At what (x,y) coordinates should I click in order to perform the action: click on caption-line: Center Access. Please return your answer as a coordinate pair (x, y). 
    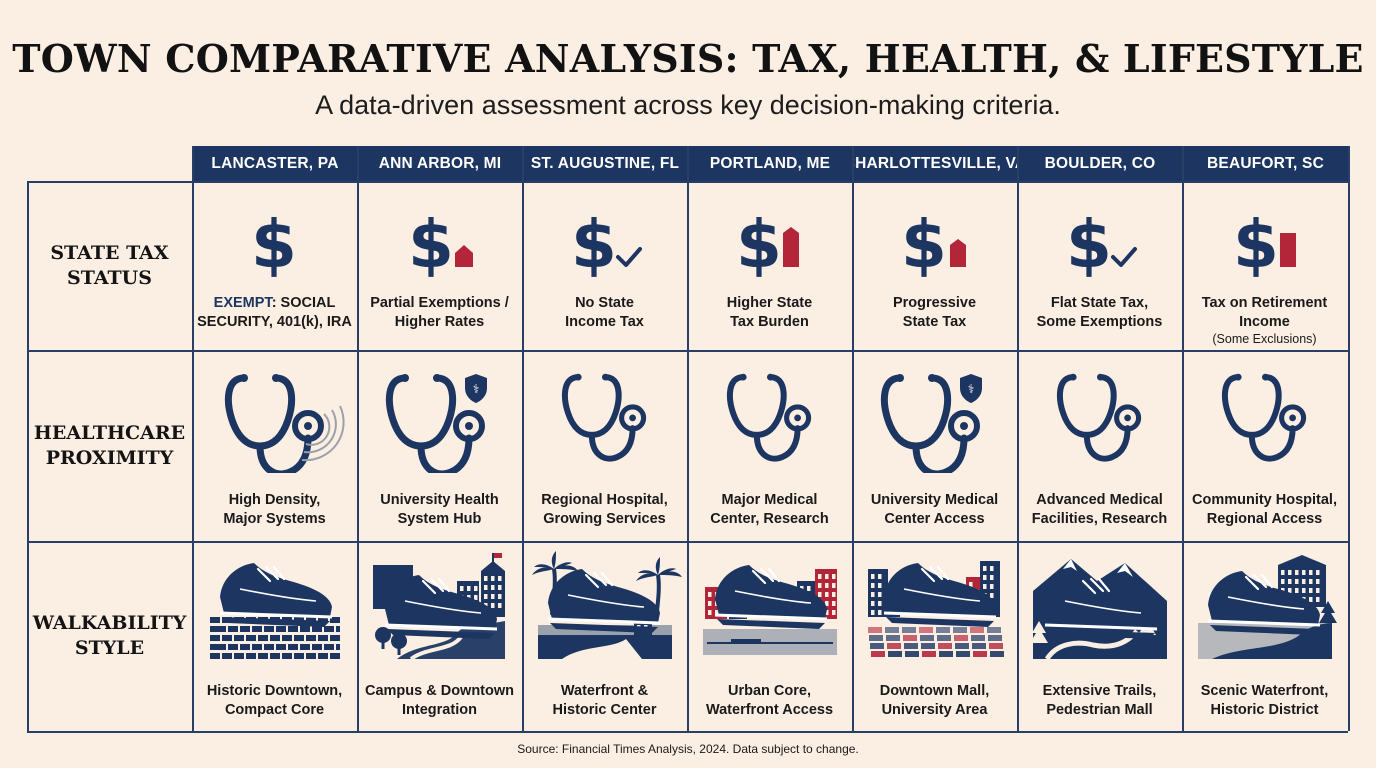
    Looking at the image, I should click on (934, 519).